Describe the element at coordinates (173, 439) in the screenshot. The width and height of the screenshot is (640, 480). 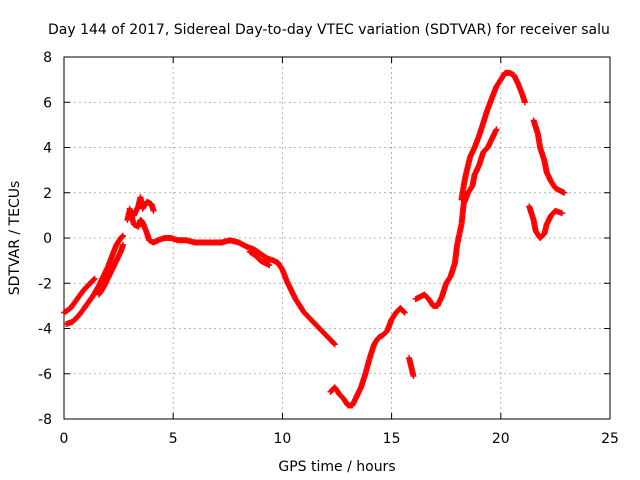
I see `x-tick-label: 5` at that location.